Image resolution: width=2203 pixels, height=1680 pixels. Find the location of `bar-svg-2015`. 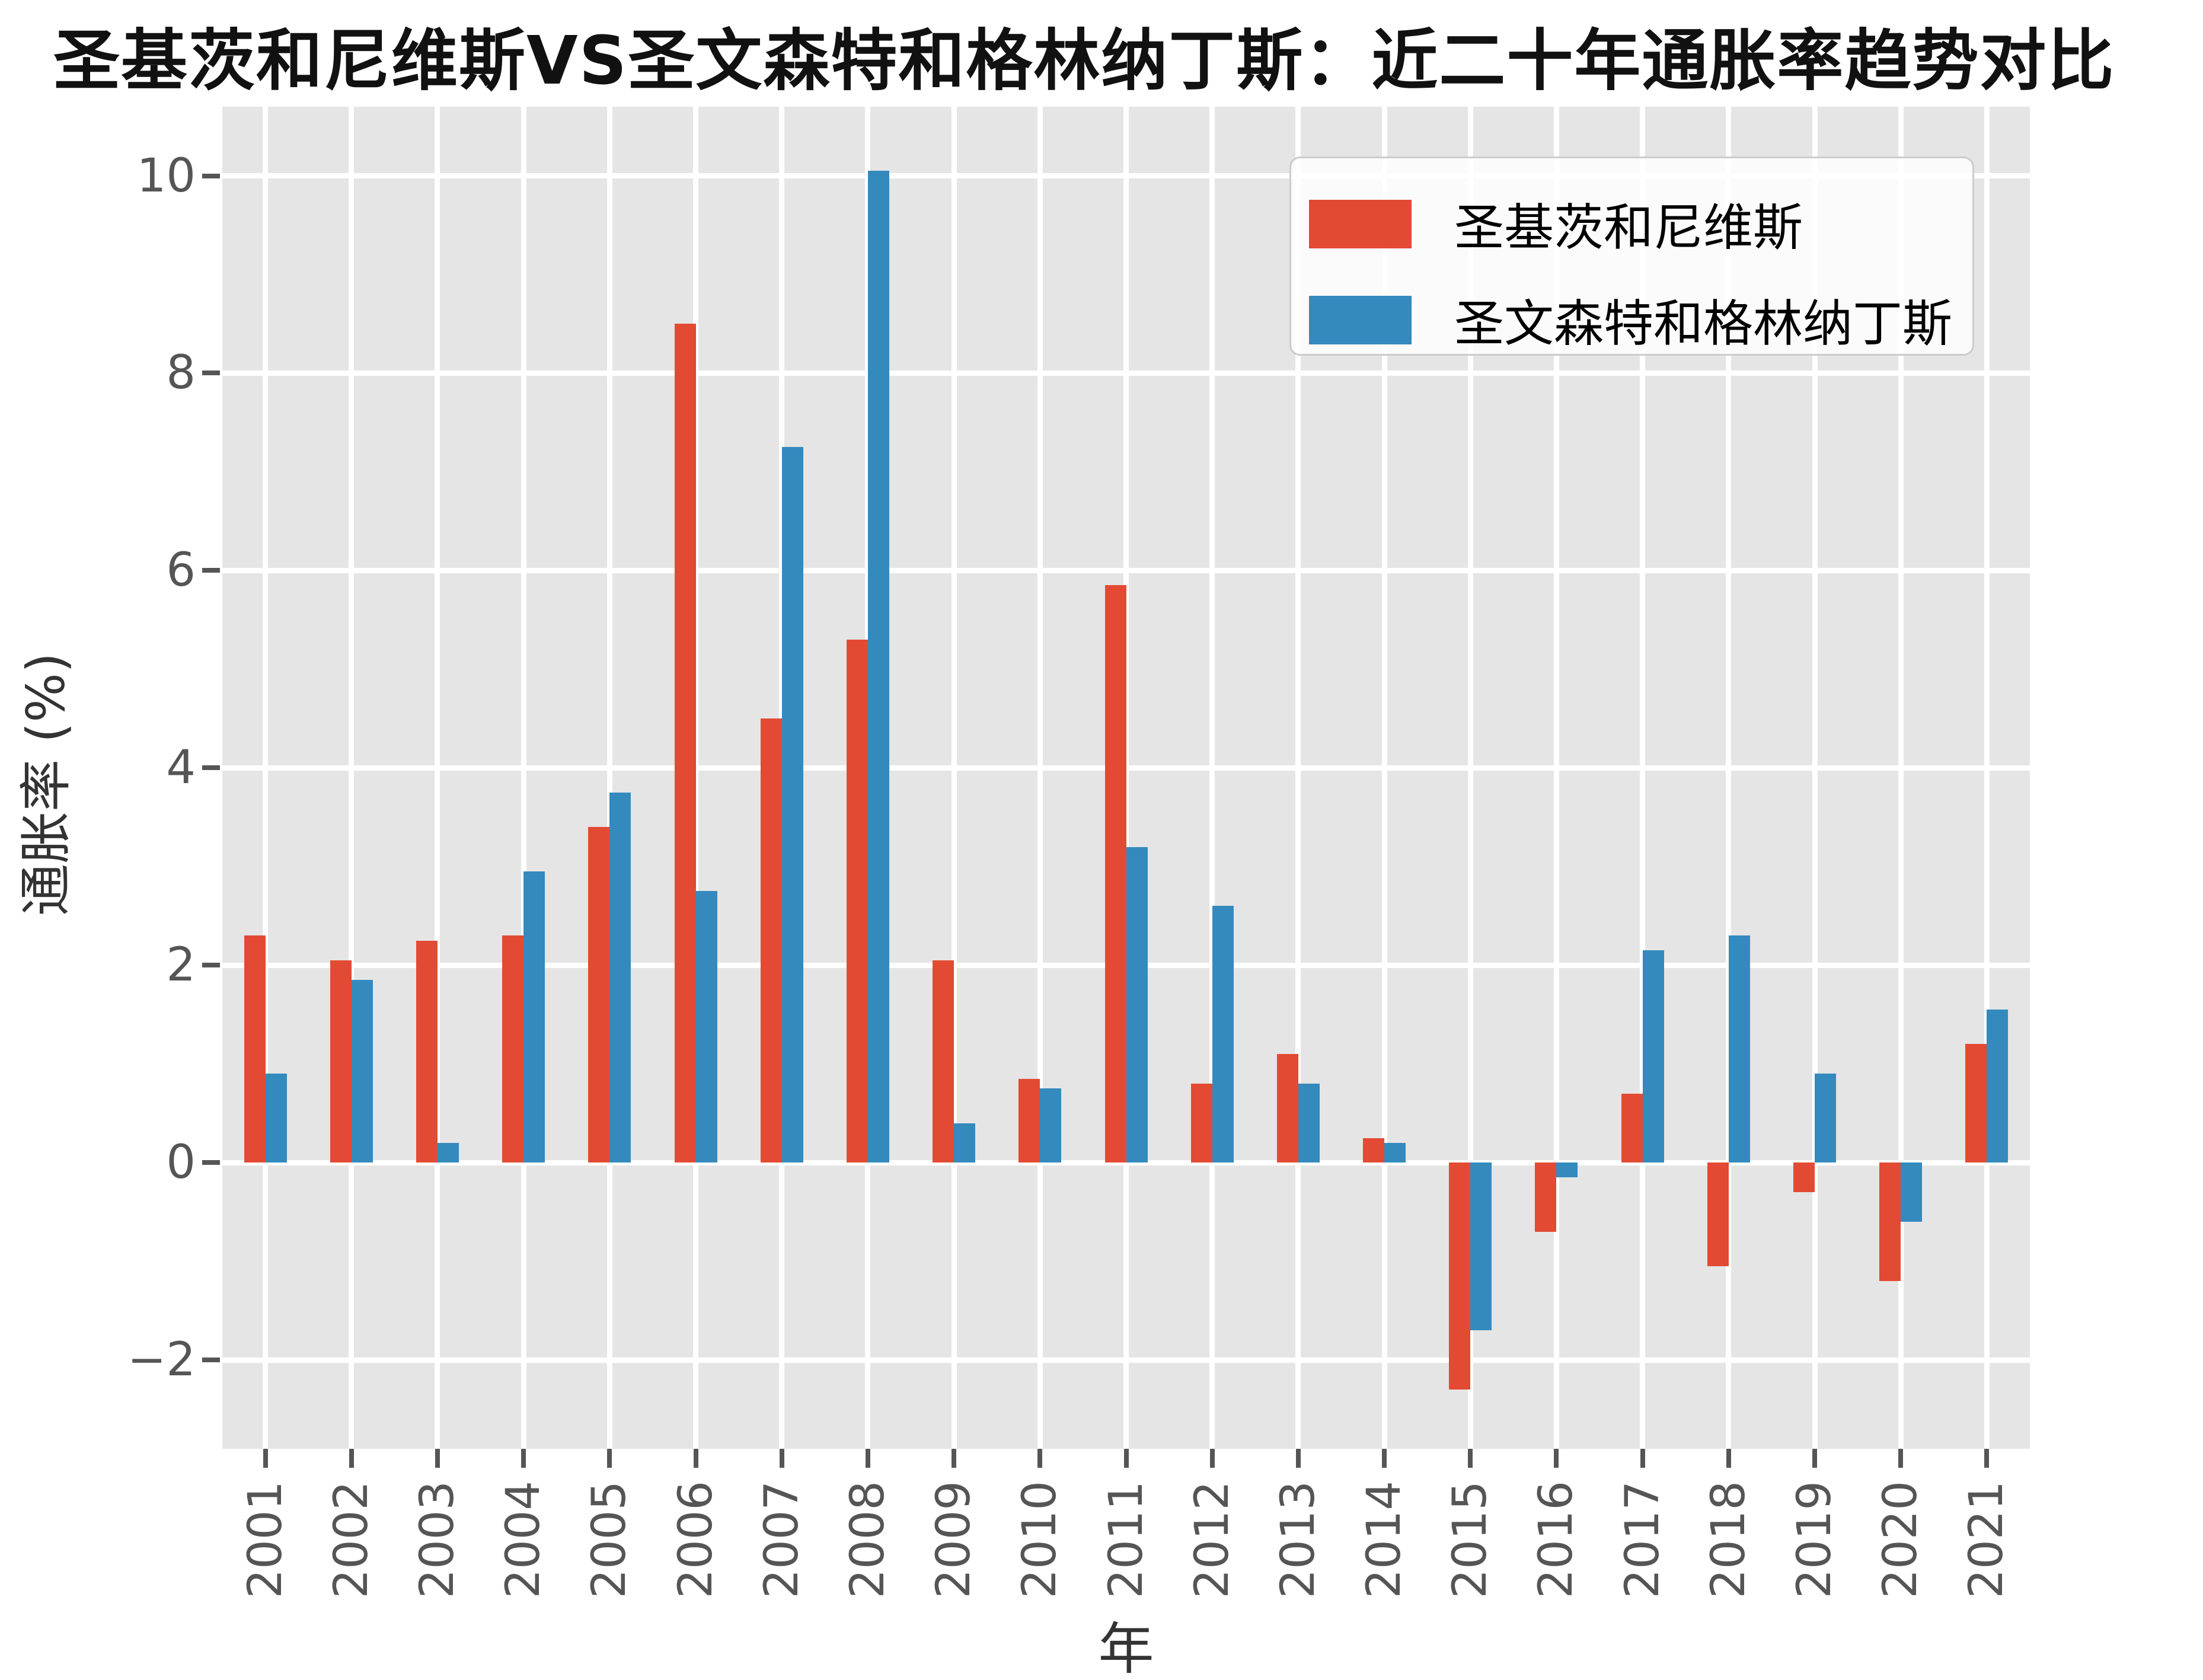

bar-svg-2015 is located at coordinates (1481, 1246).